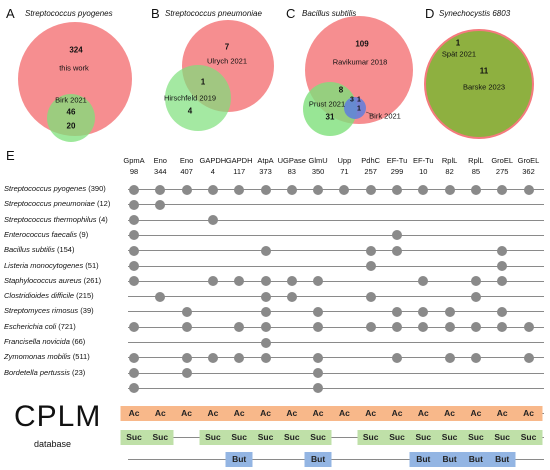 Image resolution: width=550 pixels, height=470 pixels. Describe the element at coordinates (96, 188) in the screenshot. I see `species-count: (390)` at that location.